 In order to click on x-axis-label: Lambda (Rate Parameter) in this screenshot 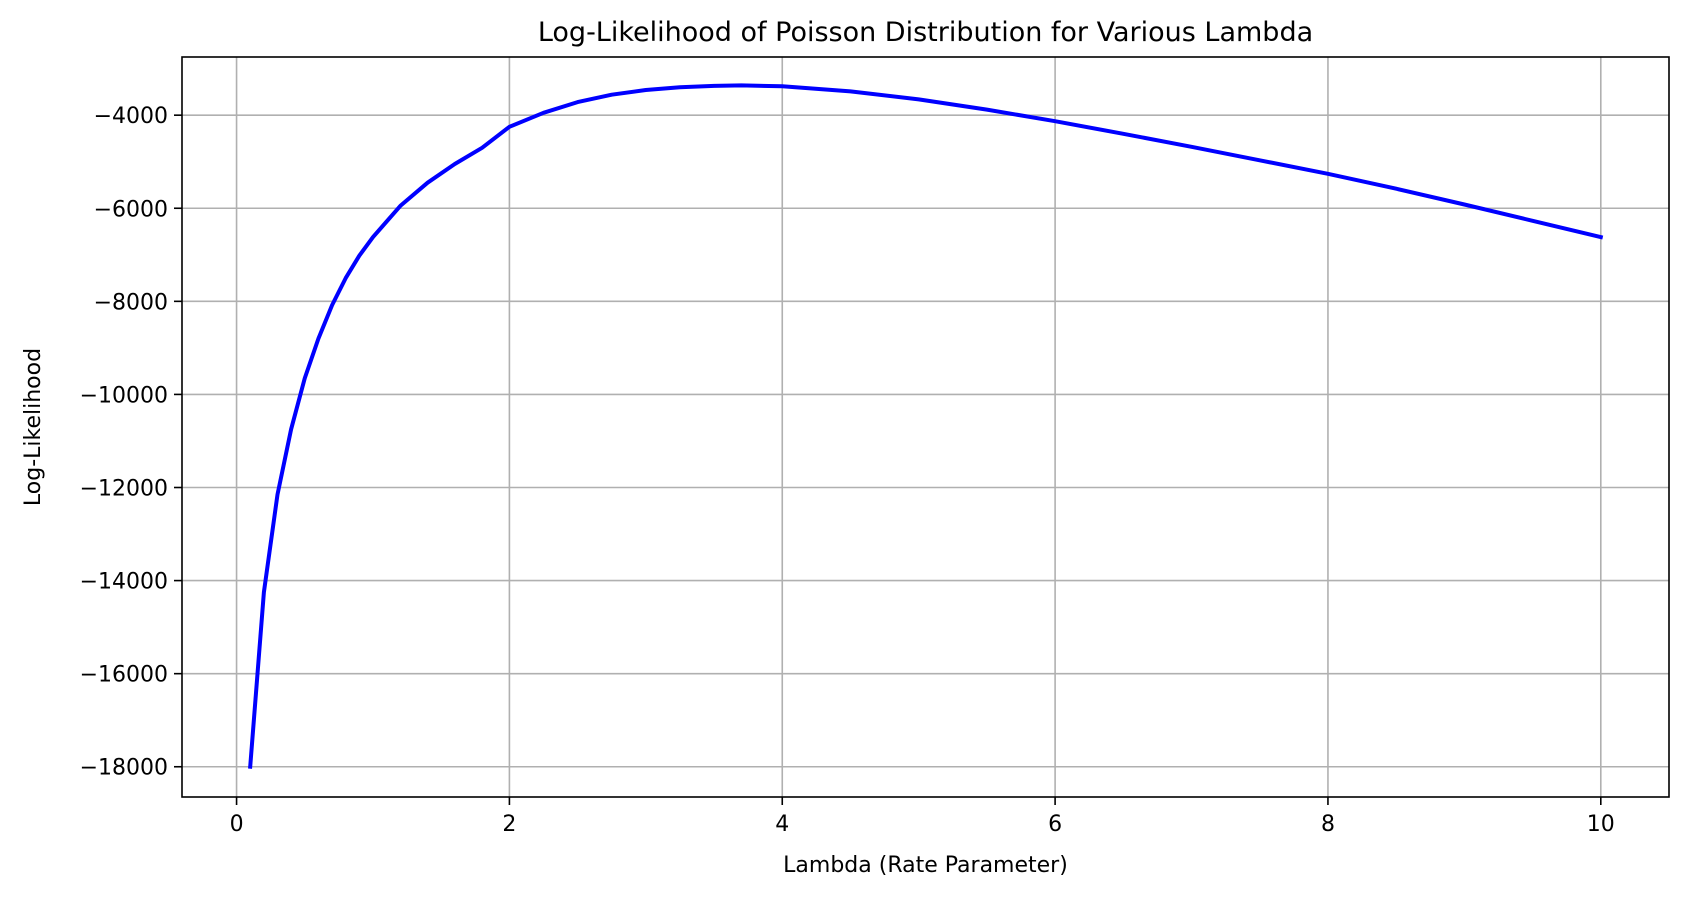, I will do `click(925, 865)`.